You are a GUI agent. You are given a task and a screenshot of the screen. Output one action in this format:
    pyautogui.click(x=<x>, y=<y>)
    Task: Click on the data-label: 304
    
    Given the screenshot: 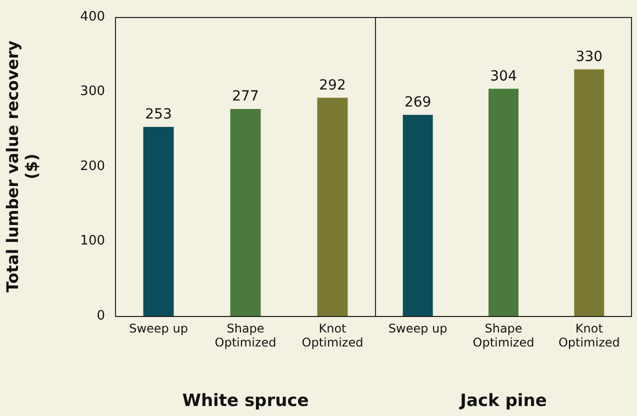 What is the action you would take?
    pyautogui.click(x=503, y=76)
    